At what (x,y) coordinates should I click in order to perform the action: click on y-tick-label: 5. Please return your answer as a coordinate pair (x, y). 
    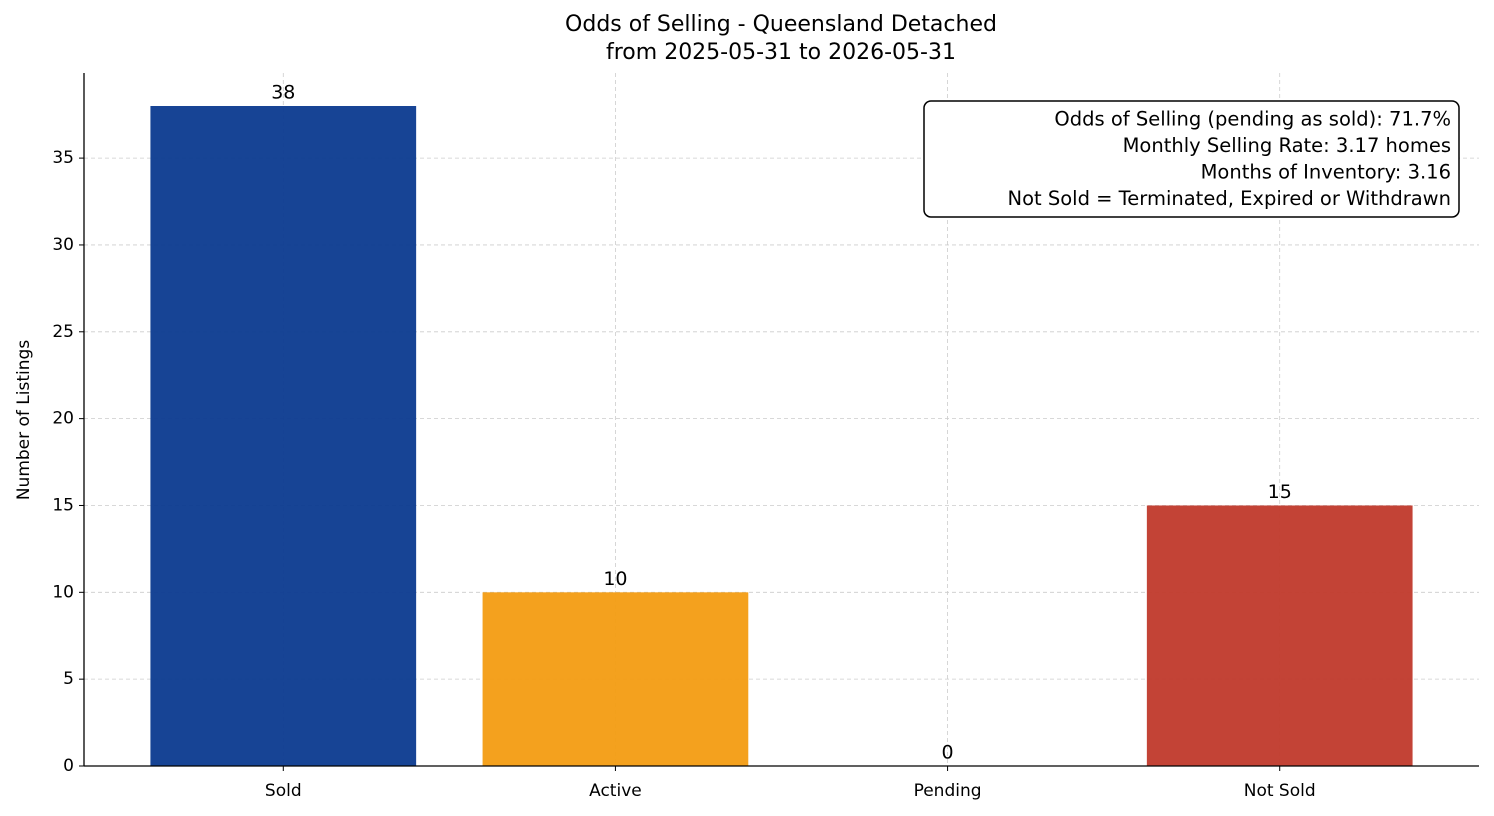
    Looking at the image, I should click on (68, 679).